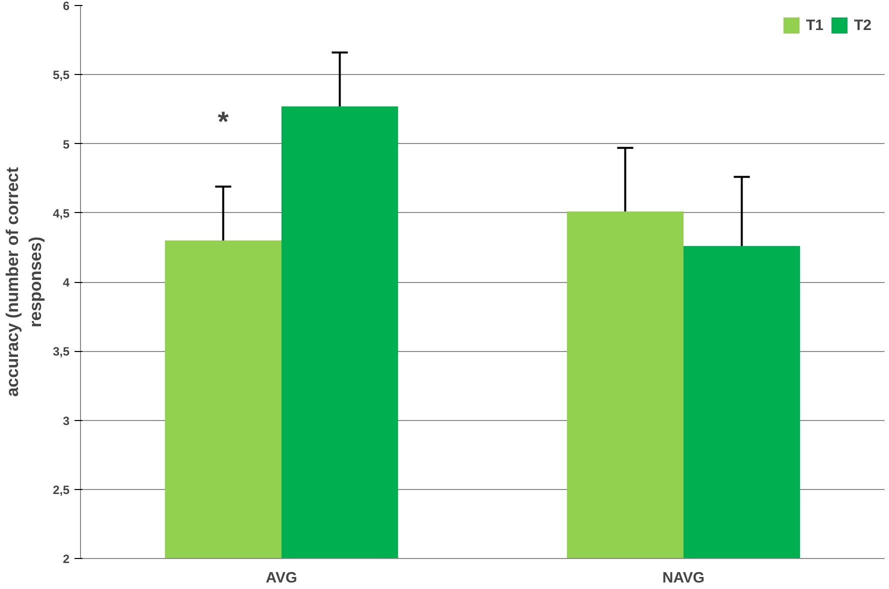 This screenshot has width=889, height=589. What do you see at coordinates (66, 6) in the screenshot?
I see `y-tick-label: 6` at bounding box center [66, 6].